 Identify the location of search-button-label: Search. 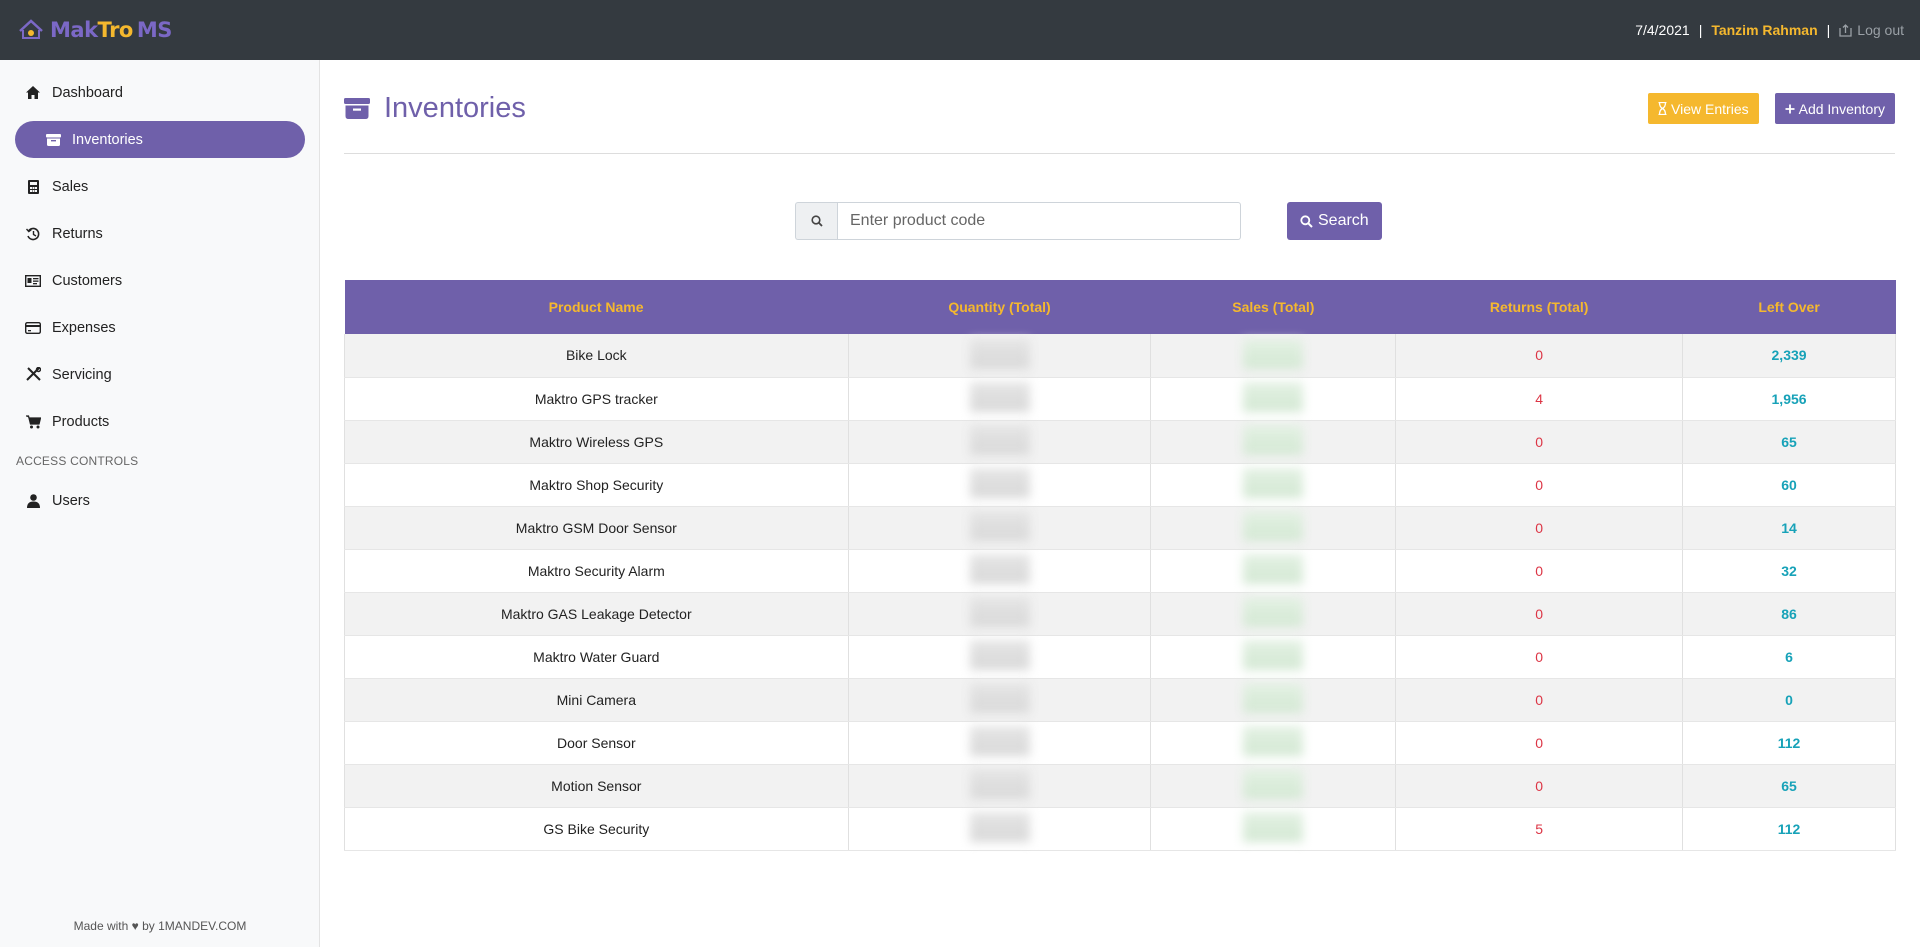
(1343, 220).